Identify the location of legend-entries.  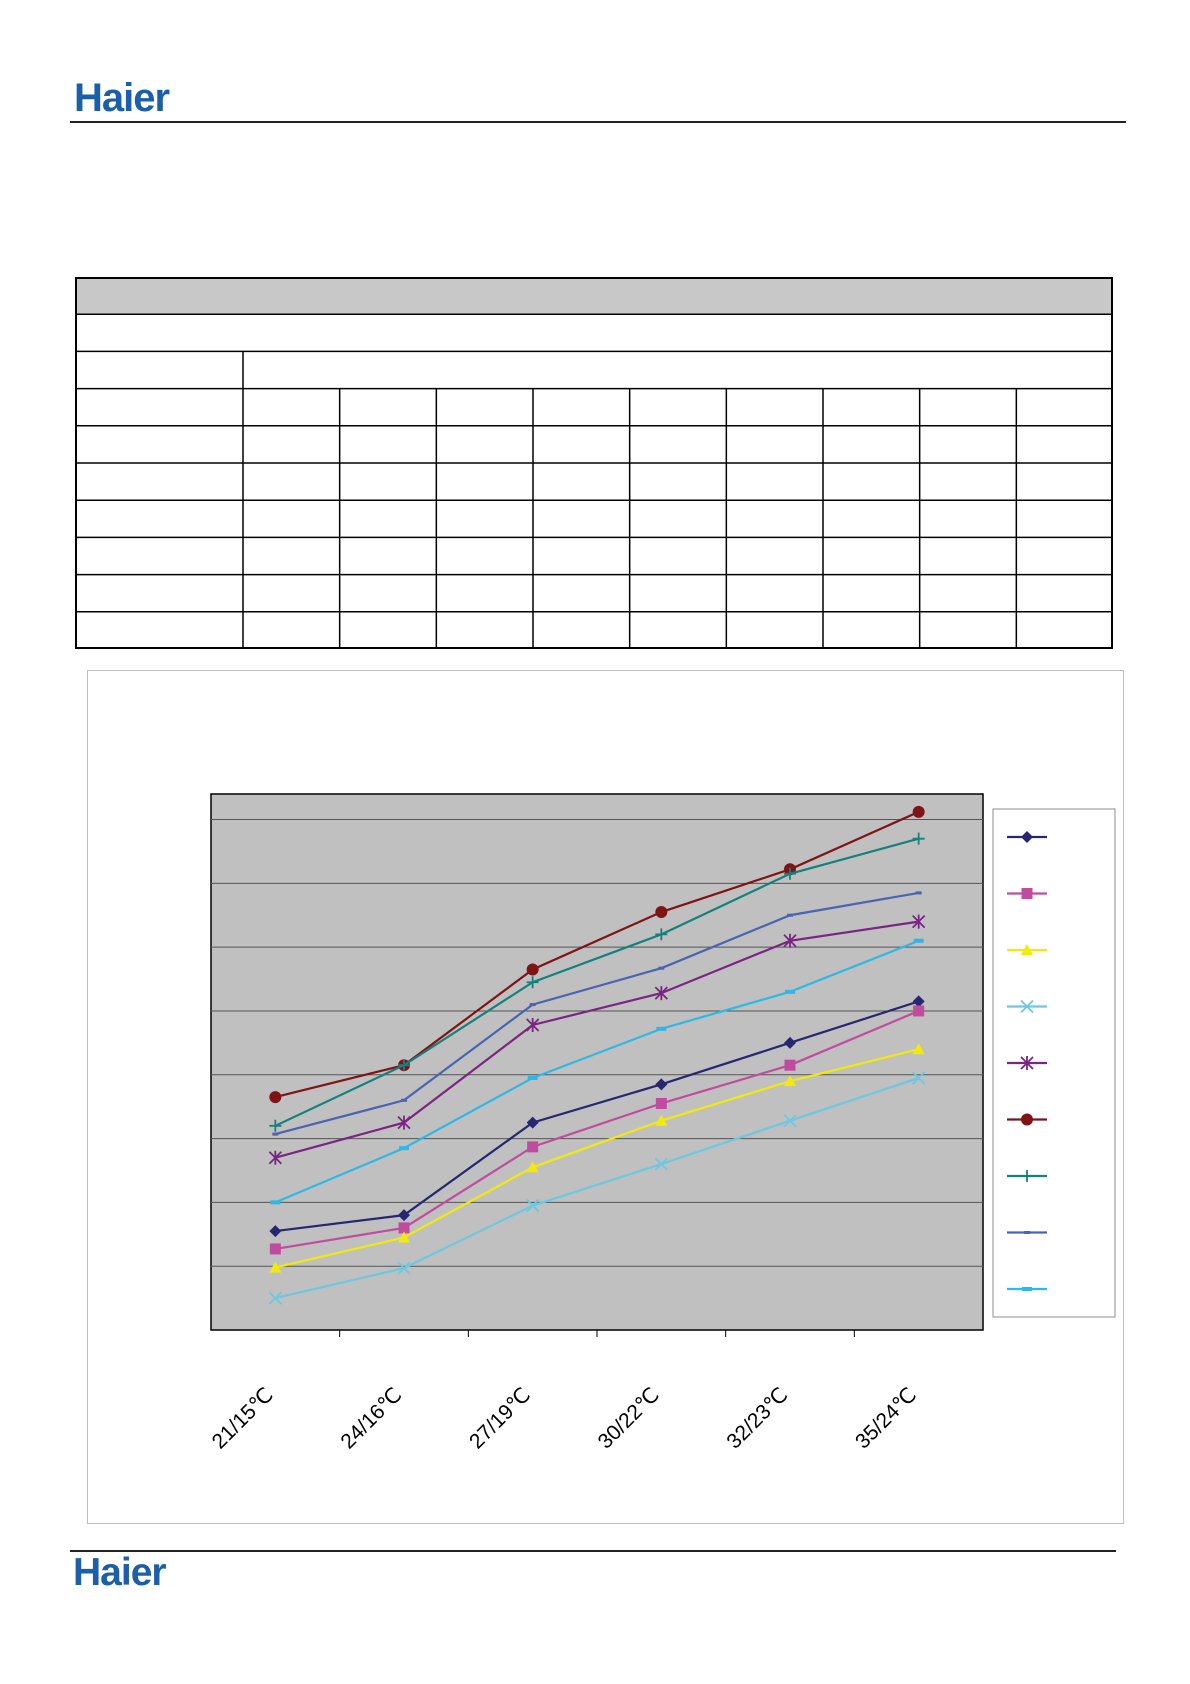
(1027, 1061).